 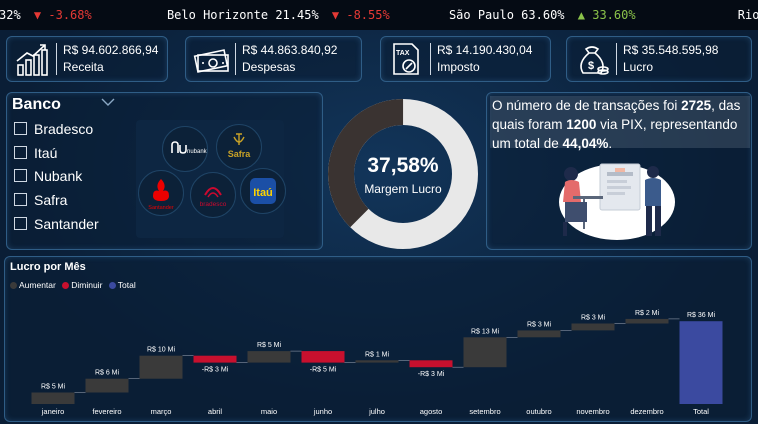 What do you see at coordinates (538, 411) in the screenshot?
I see `category-label: outubro` at bounding box center [538, 411].